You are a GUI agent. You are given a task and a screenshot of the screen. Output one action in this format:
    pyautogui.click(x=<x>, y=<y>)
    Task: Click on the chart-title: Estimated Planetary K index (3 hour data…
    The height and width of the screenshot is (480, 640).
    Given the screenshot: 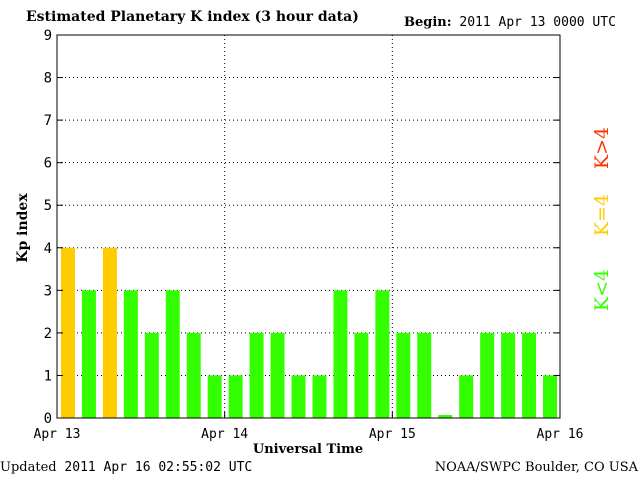 What is the action you would take?
    pyautogui.click(x=192, y=17)
    